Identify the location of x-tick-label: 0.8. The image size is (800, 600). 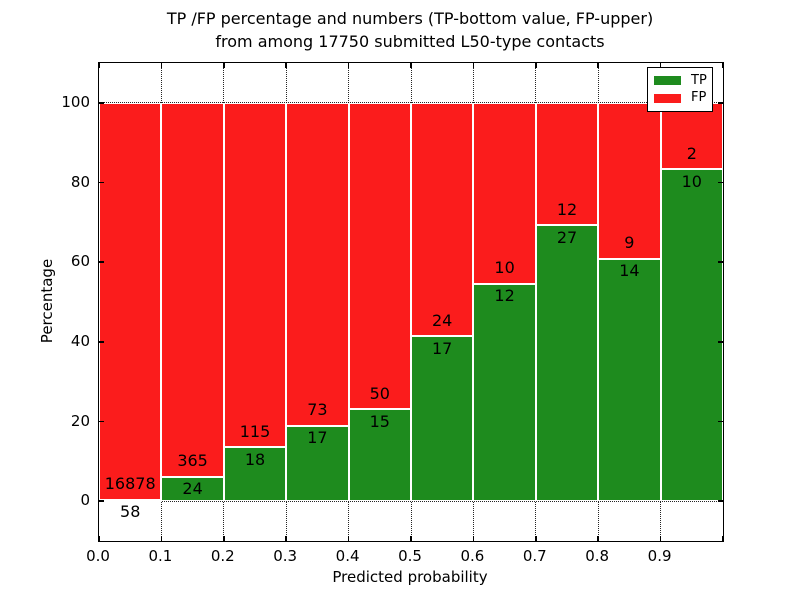
(597, 556).